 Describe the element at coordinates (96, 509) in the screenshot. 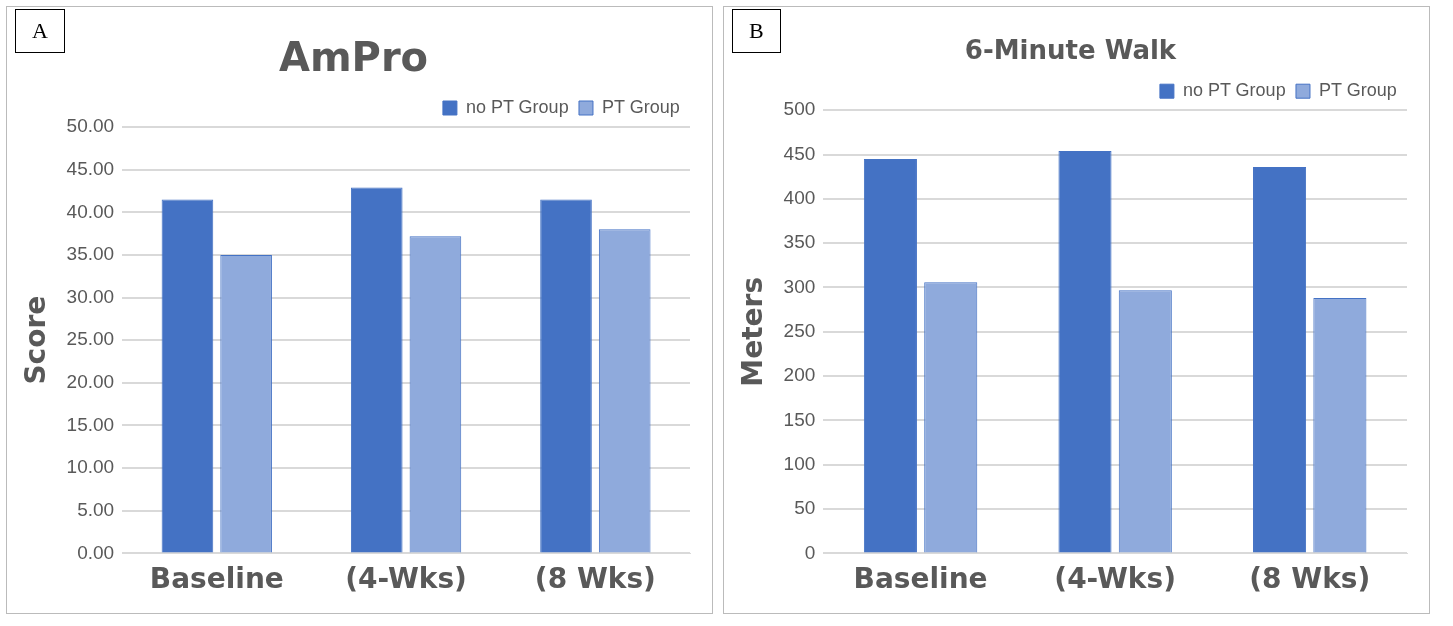

I see `y-tick-label: 5.00` at that location.